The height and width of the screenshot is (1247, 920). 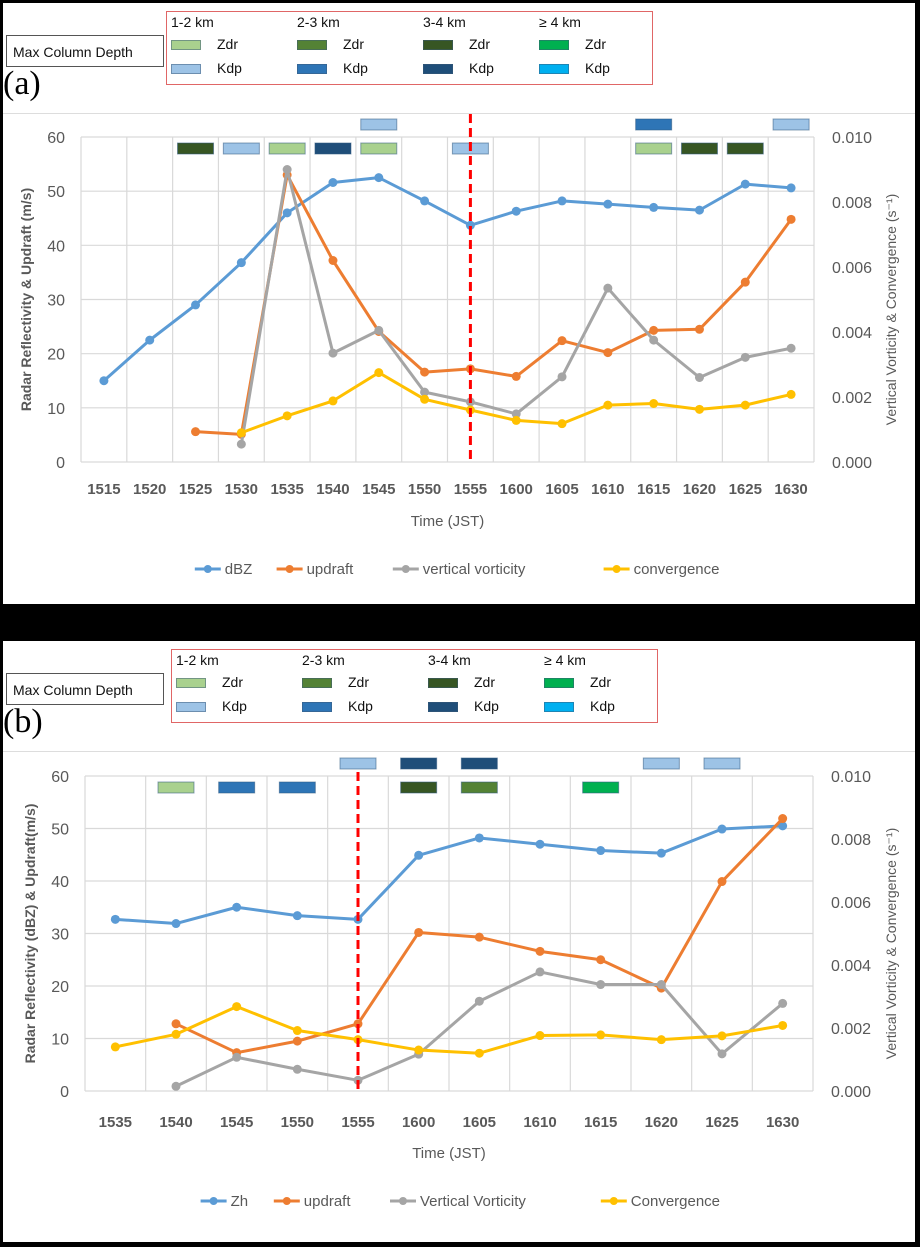 I want to click on legend-item: updraft, so click(x=315, y=569).